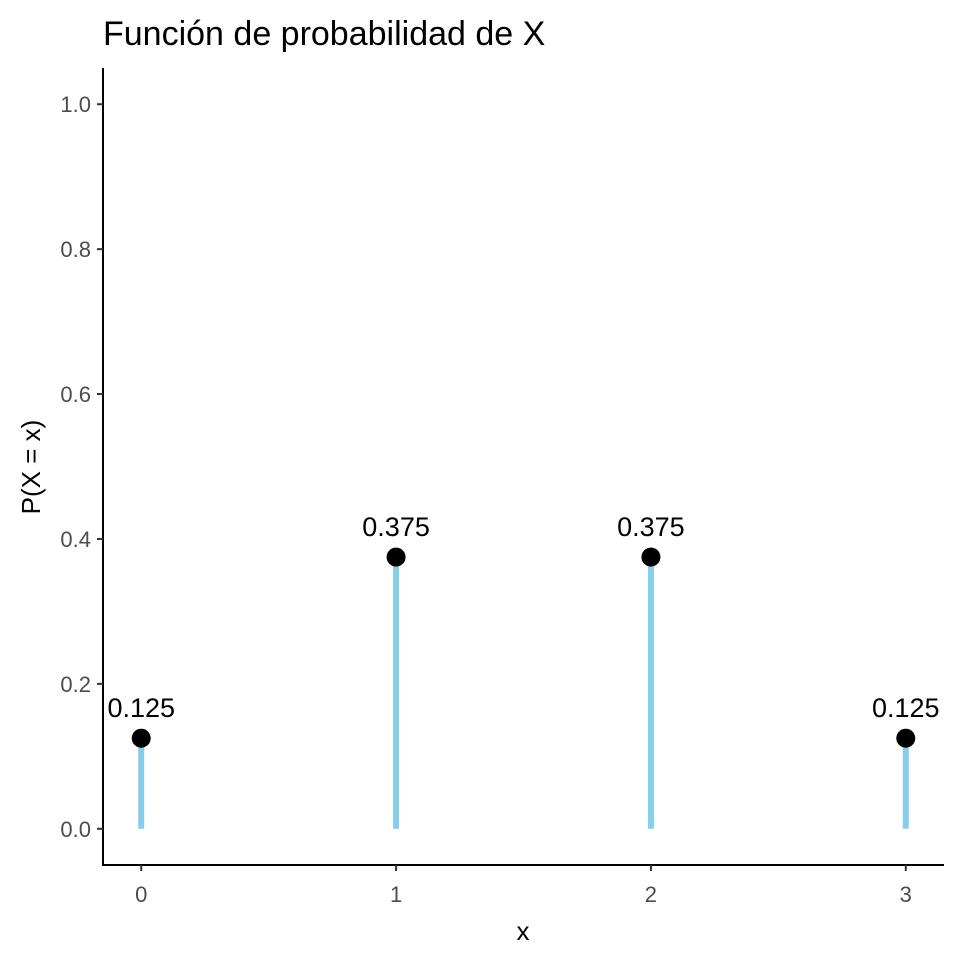 This screenshot has height=960, width=960. I want to click on y-tick-label: 0.8, so click(75, 249).